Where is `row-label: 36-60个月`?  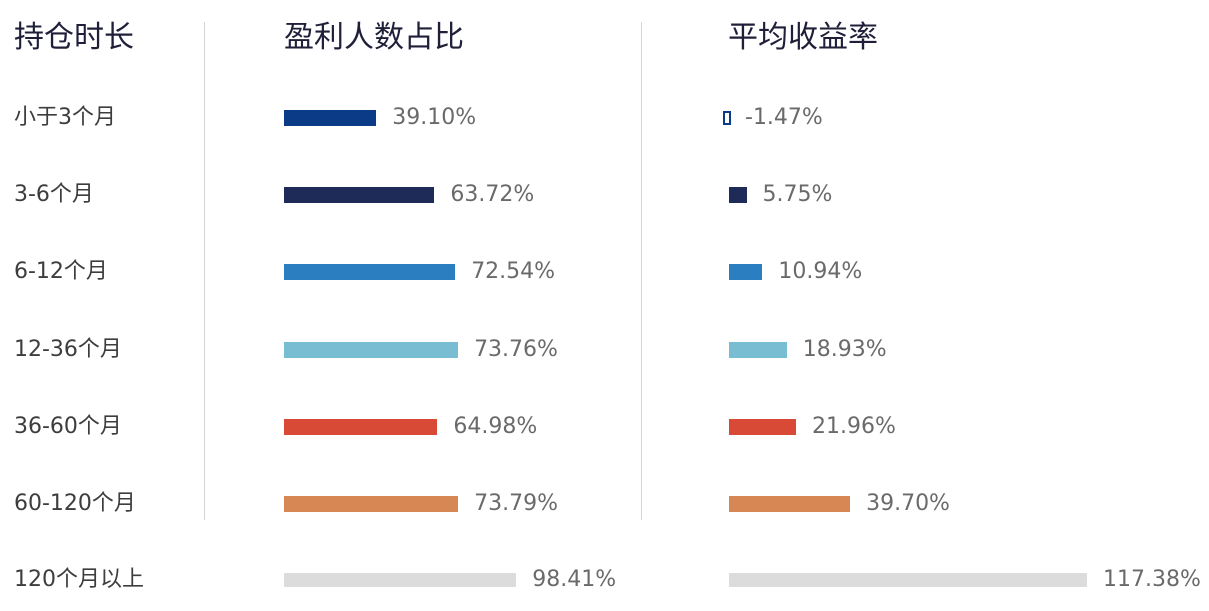
row-label: 36-60个月 is located at coordinates (68, 426).